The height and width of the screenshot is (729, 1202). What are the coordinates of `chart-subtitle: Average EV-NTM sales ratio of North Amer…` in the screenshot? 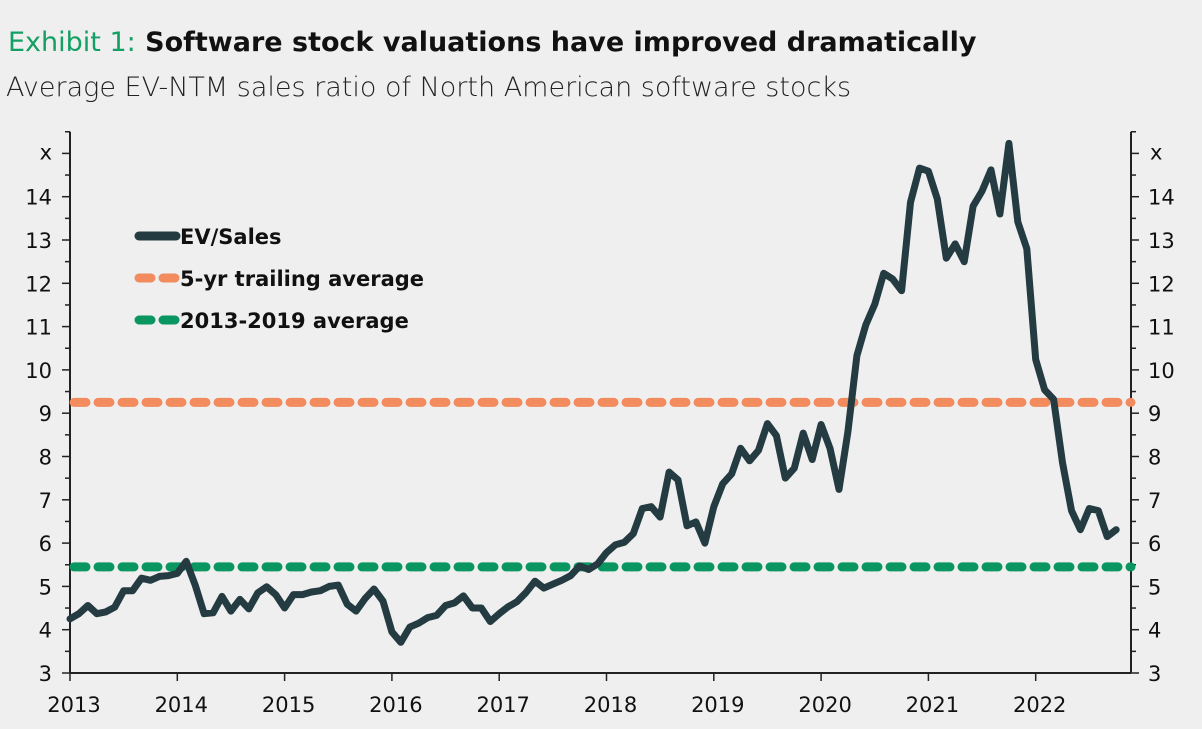 It's located at (428, 87).